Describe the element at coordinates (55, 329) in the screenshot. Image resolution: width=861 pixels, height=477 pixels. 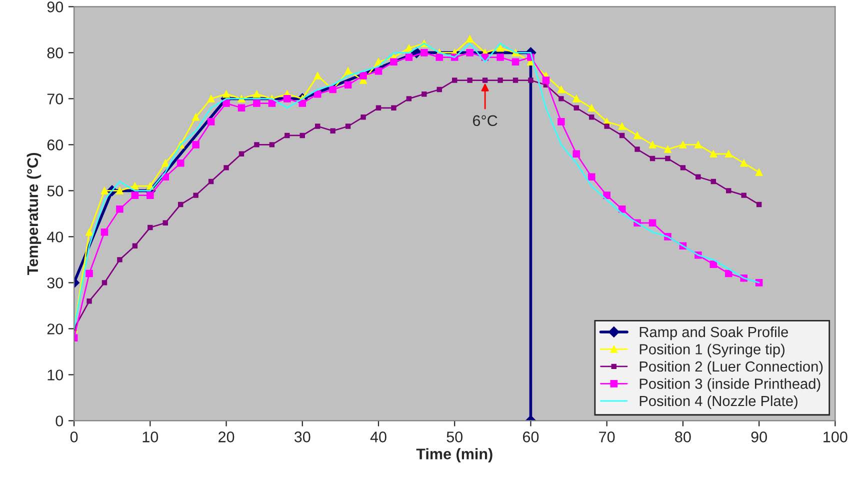
I see `y-tick-label: 20` at that location.